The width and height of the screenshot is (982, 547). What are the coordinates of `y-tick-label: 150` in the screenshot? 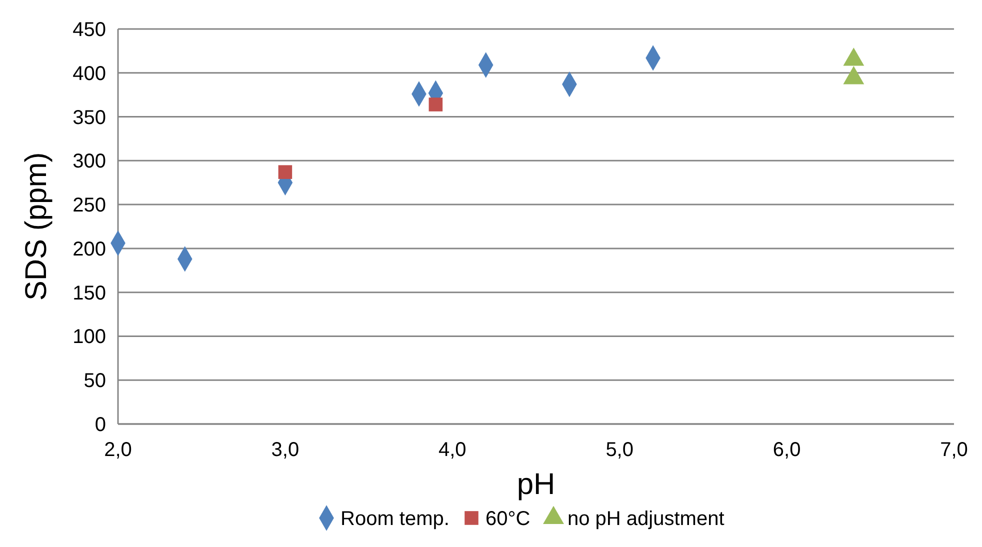 It's located at (89, 293).